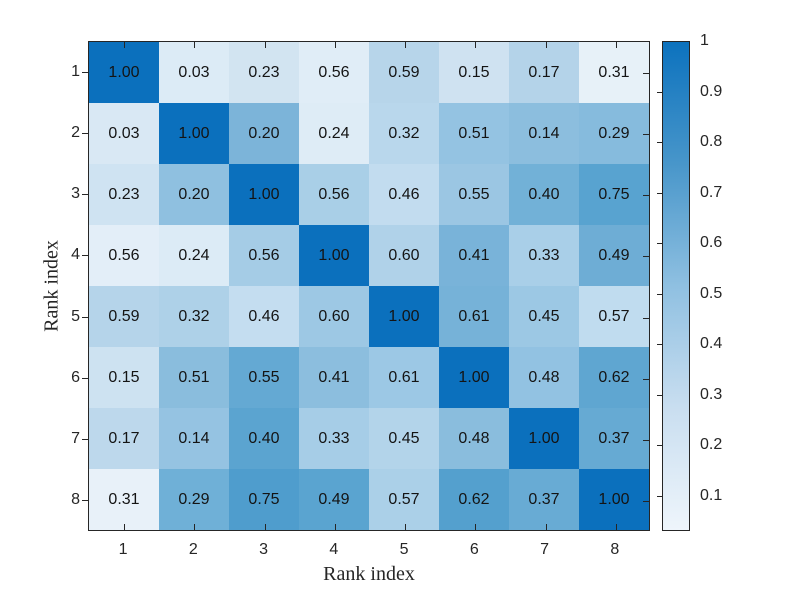 This screenshot has height=598, width=797. Describe the element at coordinates (194, 377) in the screenshot. I see `heatmap-cell: 0.51` at that location.